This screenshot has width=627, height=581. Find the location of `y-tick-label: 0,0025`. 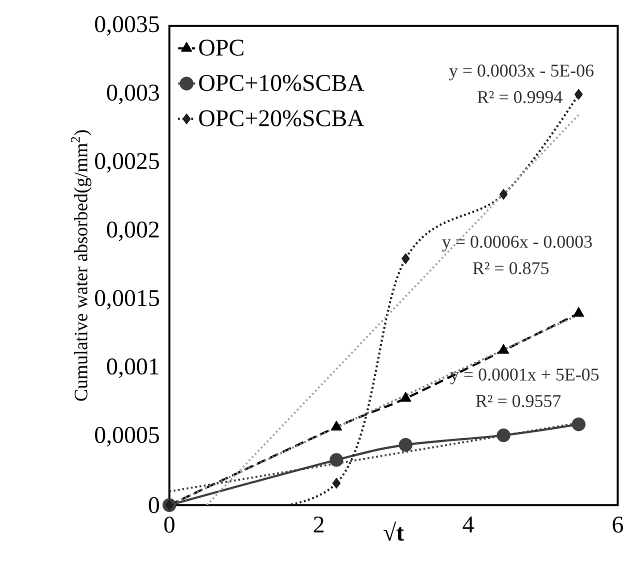

y-tick-label: 0,0025 is located at coordinates (127, 163).